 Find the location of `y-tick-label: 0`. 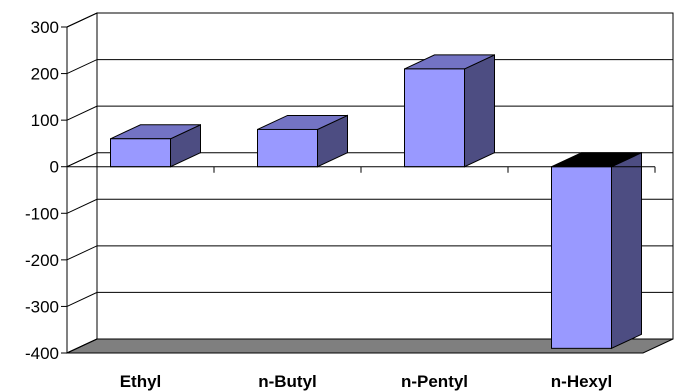

y-tick-label: 0 is located at coordinates (54, 167).